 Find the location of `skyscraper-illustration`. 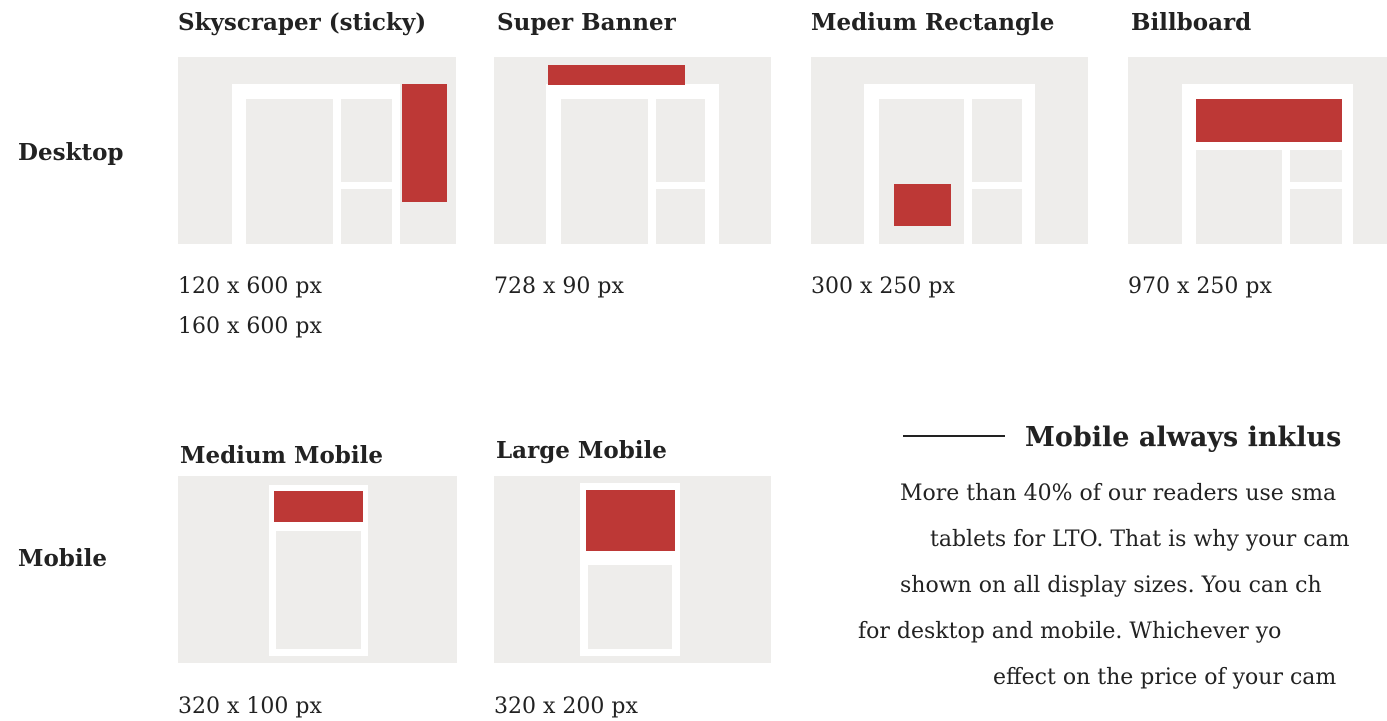

skyscraper-illustration is located at coordinates (317, 150).